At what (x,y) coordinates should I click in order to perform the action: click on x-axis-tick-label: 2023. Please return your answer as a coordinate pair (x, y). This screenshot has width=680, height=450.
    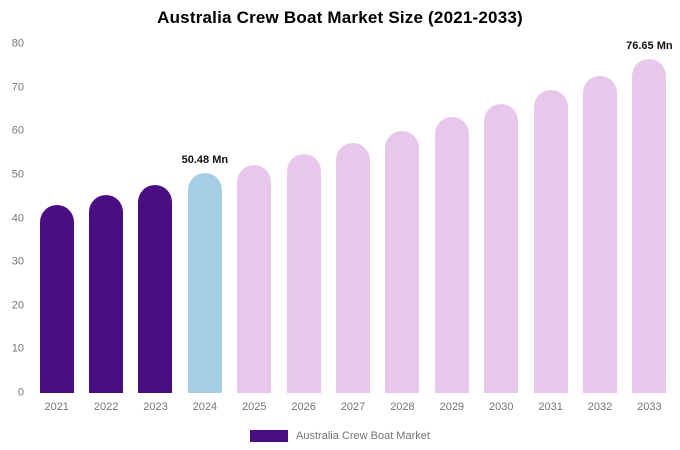
    Looking at the image, I should click on (155, 407).